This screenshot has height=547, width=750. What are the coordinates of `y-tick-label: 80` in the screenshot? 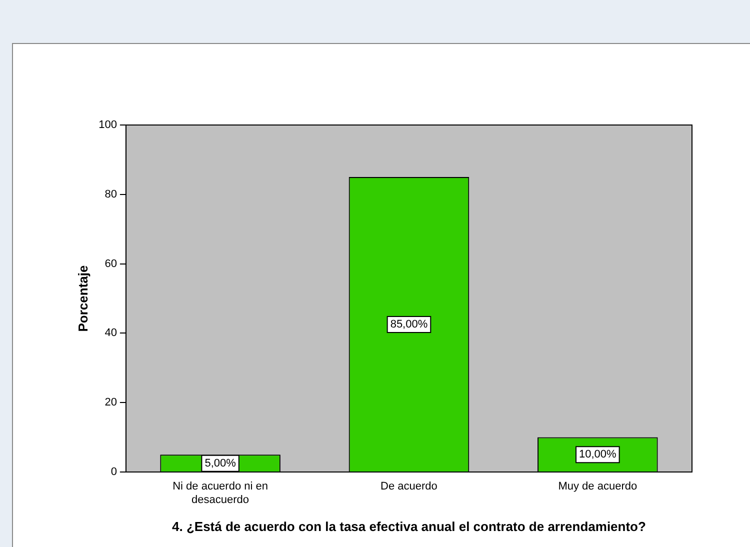 It's located at (110, 194).